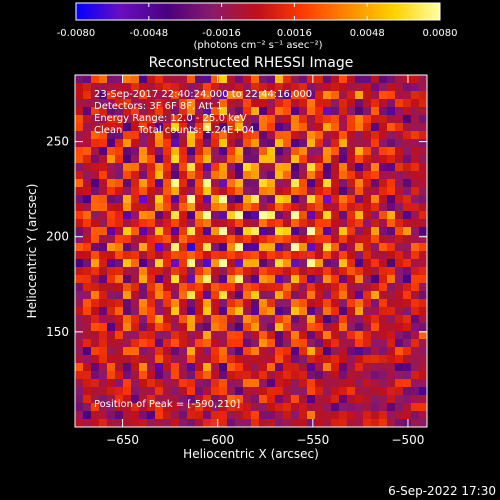 The image size is (500, 500). What do you see at coordinates (258, 11) in the screenshot?
I see `colorbar` at bounding box center [258, 11].